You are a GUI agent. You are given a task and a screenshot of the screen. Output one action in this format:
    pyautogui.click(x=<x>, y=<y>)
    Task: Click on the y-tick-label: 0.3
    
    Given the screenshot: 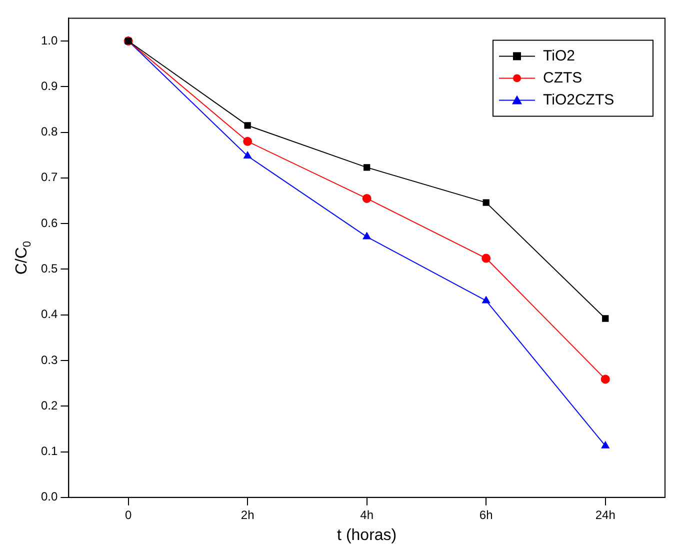 What is the action you would take?
    pyautogui.click(x=49, y=359)
    